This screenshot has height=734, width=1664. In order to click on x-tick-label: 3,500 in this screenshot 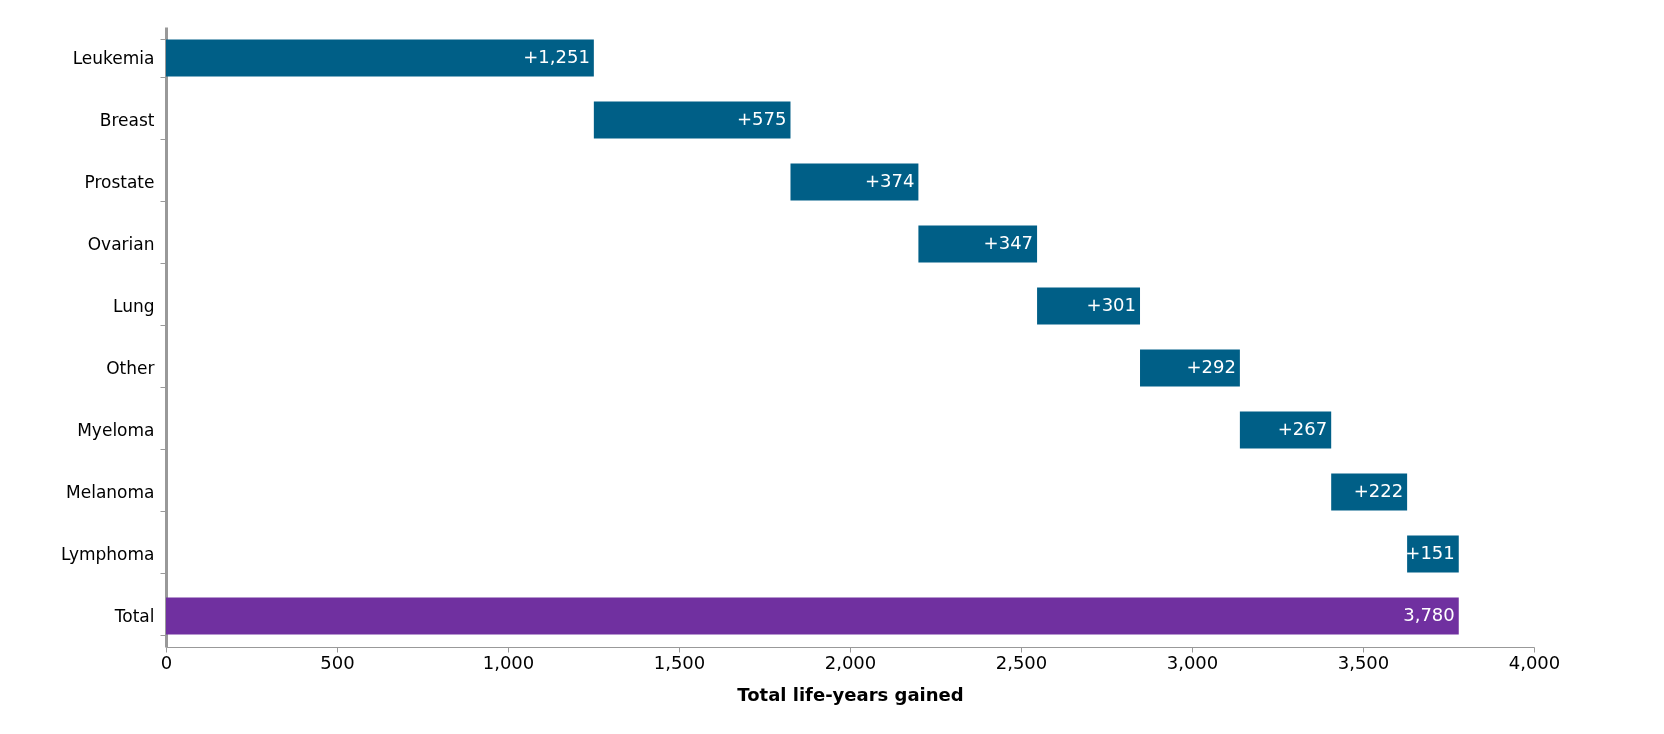, I will do `click(1363, 662)`.